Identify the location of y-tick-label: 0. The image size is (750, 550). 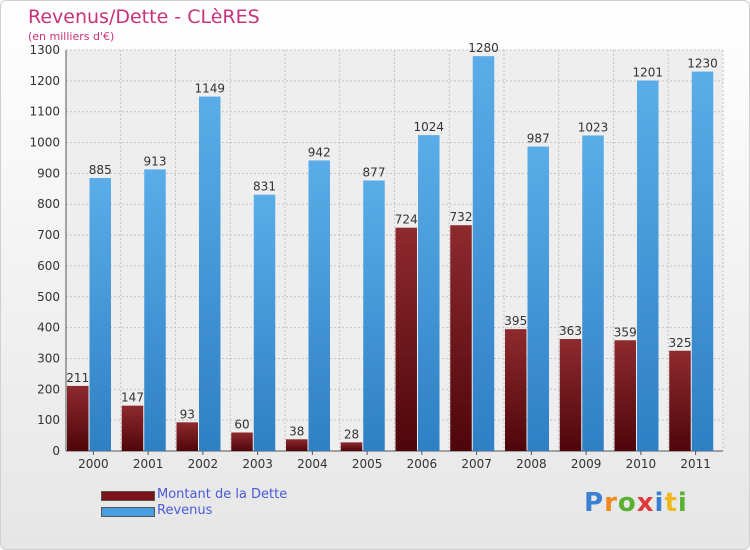
(56, 451).